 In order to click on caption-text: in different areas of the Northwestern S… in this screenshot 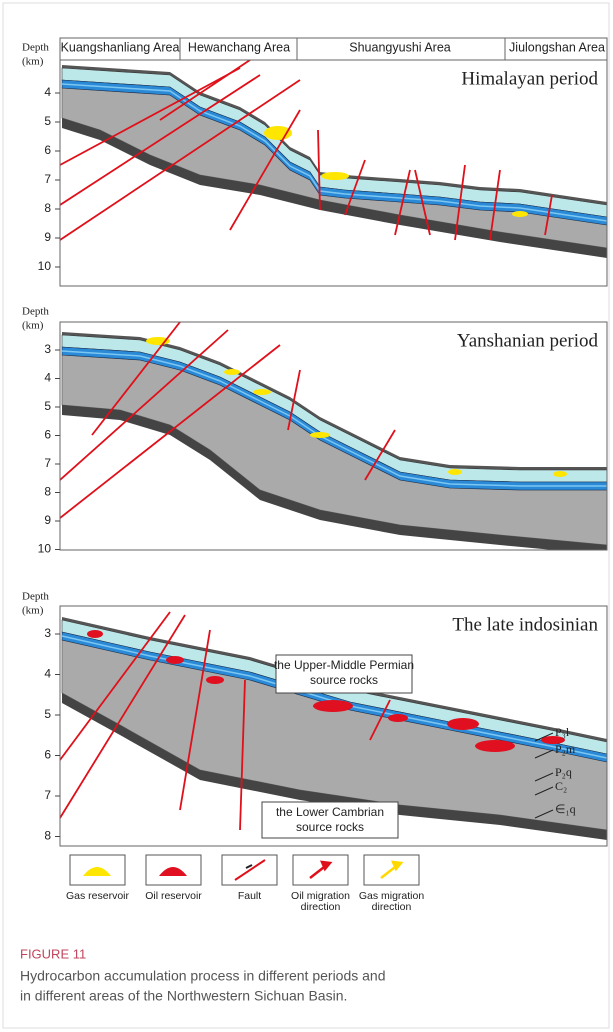, I will do `click(183, 996)`.